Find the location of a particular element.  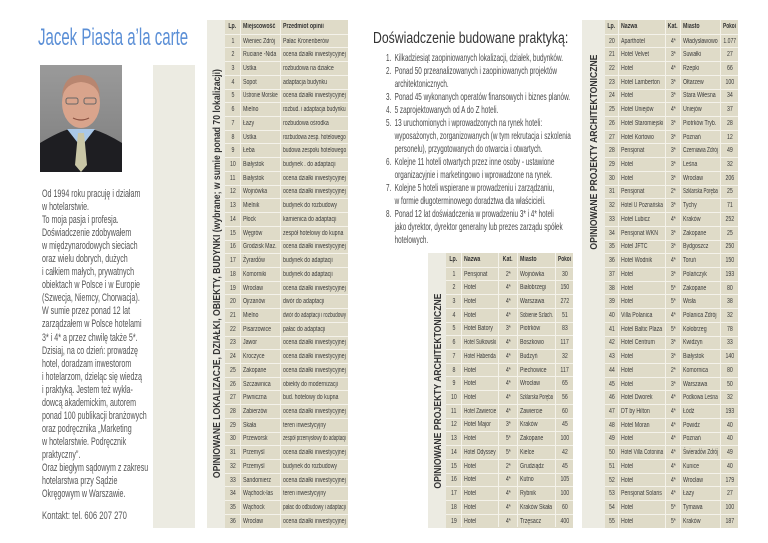

cell-rooms: 33 is located at coordinates (729, 343).